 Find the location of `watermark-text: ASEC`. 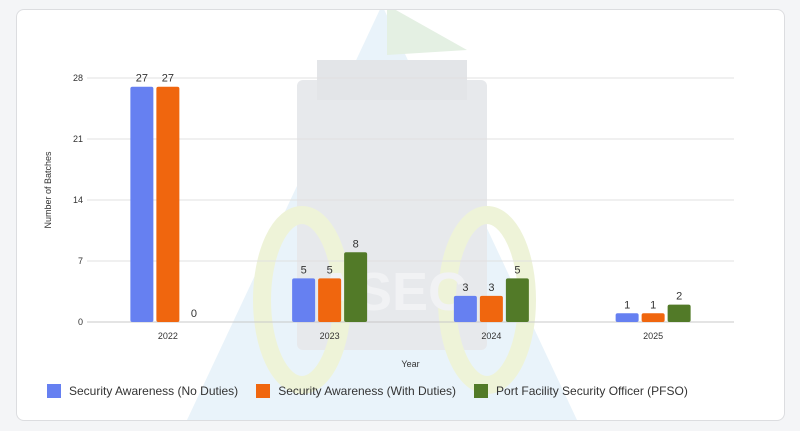

watermark-text: ASEC is located at coordinates (392, 292).